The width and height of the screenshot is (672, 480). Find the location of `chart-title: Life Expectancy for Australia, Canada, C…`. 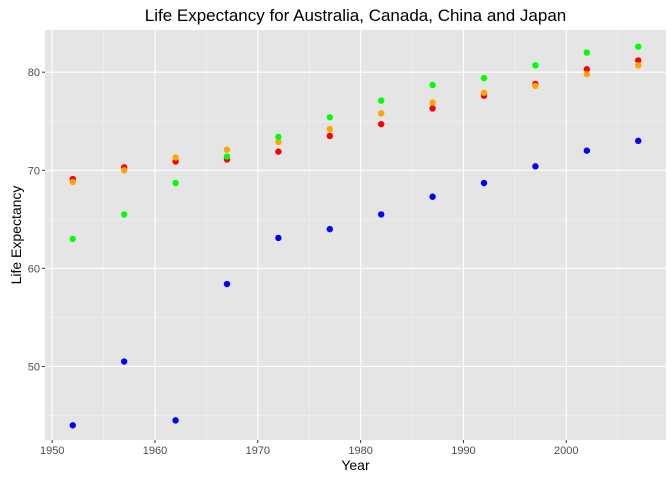

chart-title: Life Expectancy for Australia, Canada, C… is located at coordinates (356, 15).